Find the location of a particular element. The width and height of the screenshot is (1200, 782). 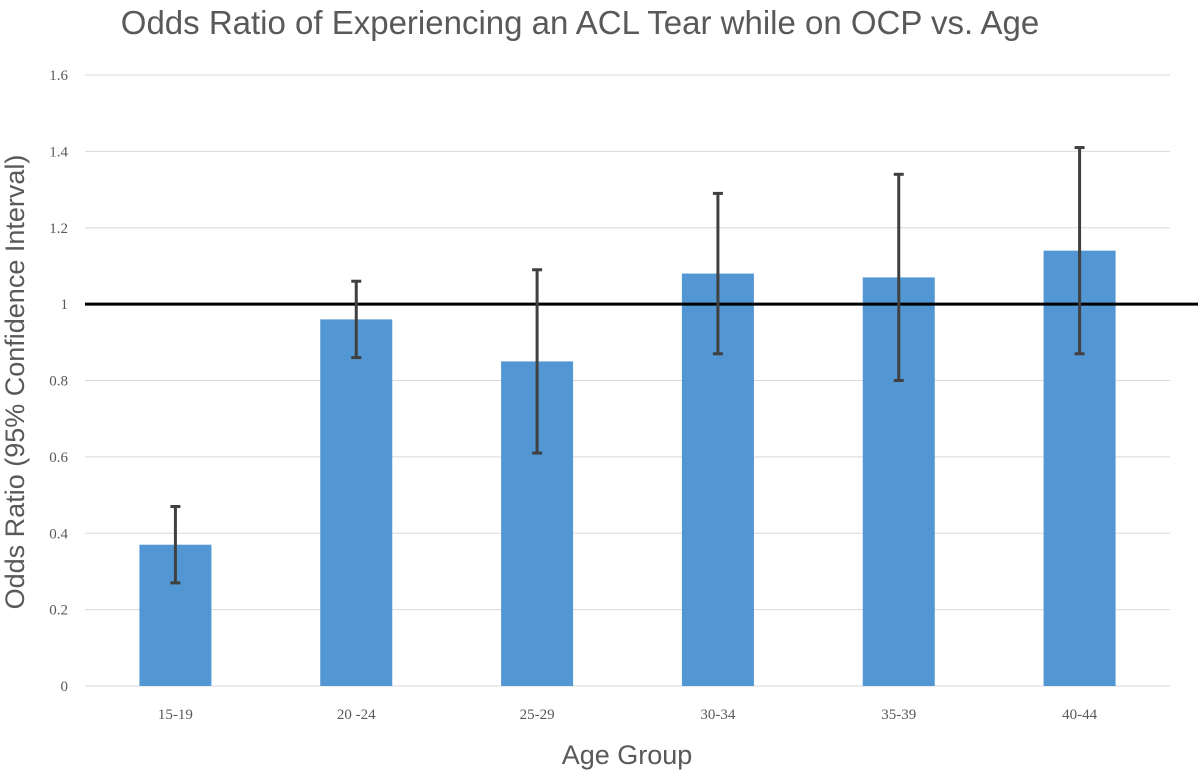

y-tick-label: 0.8 is located at coordinates (58, 382).